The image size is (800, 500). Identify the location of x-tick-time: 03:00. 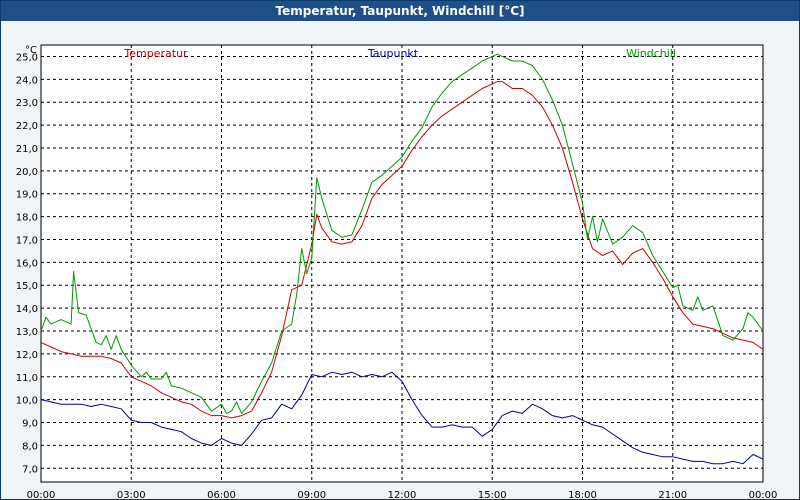
(131, 494).